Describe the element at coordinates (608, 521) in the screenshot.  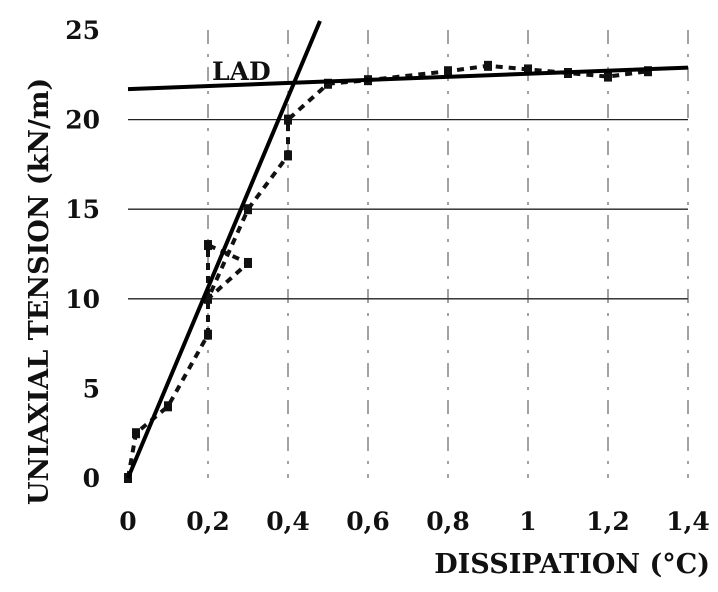
I see `x-tick-label: 1,2` at that location.